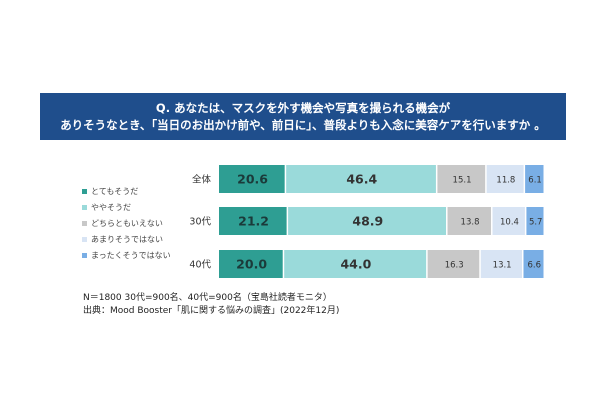 The height and width of the screenshot is (400, 600). I want to click on data-label: 21.2, so click(253, 221).